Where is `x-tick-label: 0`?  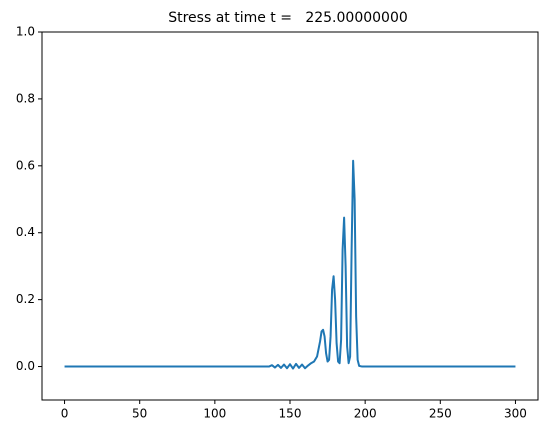 x-tick-label: 0 is located at coordinates (65, 414).